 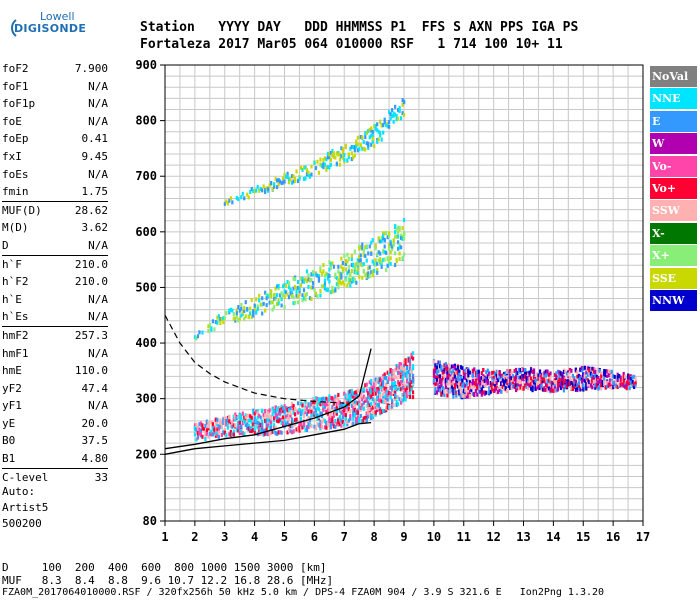 I want to click on param-row-yf2: yF2 47.4, so click(x=55, y=389).